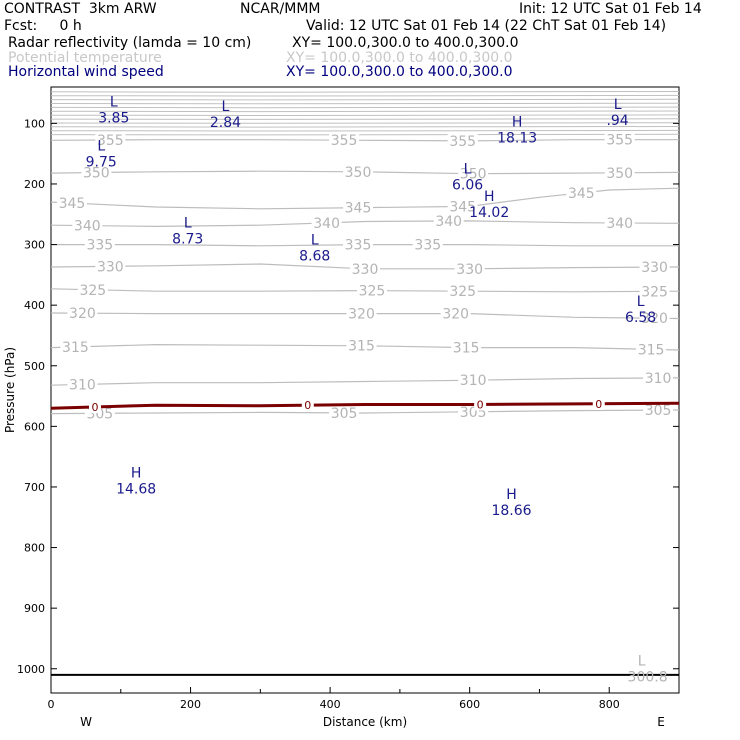  I want to click on wind-extremum-value: 9.75, so click(101, 163).